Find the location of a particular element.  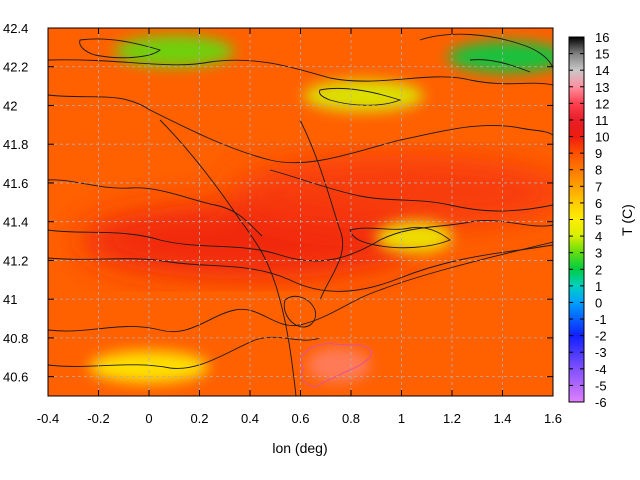

colorbar-tick-label: -4 is located at coordinates (601, 369).